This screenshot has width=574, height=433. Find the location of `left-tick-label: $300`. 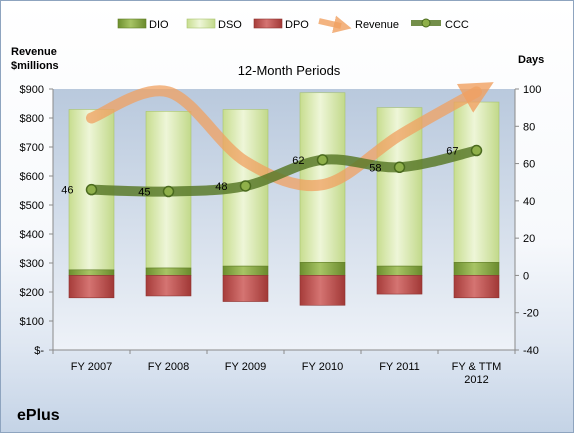

left-tick-label: $300 is located at coordinates (32, 264).